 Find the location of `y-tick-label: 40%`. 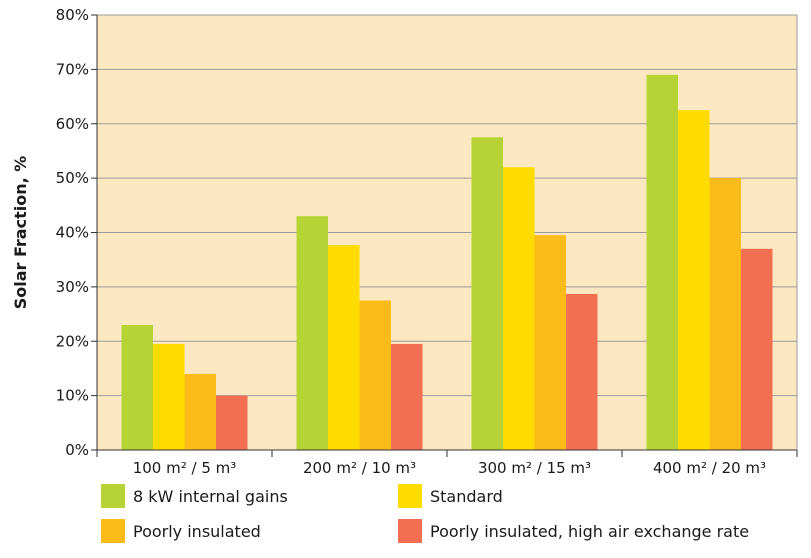

y-tick-label: 40% is located at coordinates (72, 233).